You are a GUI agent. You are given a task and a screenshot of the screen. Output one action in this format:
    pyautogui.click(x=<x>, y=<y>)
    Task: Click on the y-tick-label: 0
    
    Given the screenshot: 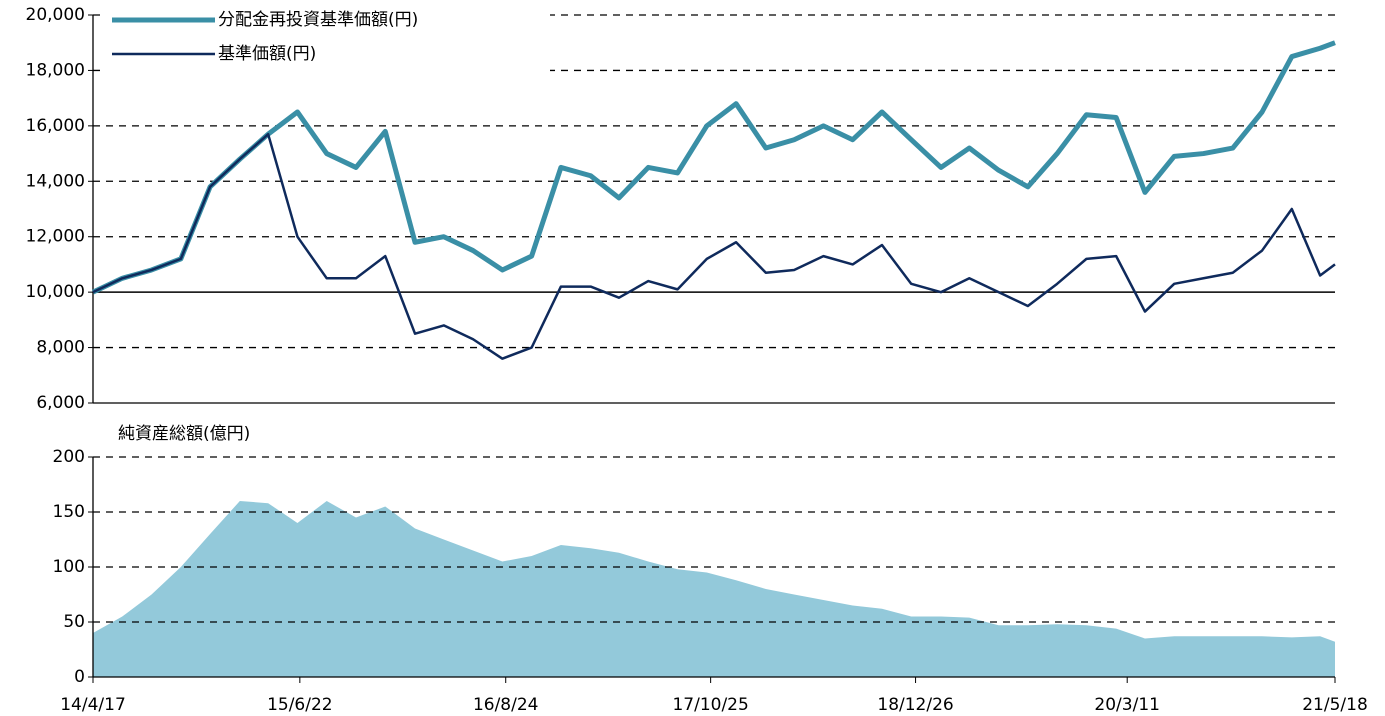 What is the action you would take?
    pyautogui.click(x=79, y=677)
    